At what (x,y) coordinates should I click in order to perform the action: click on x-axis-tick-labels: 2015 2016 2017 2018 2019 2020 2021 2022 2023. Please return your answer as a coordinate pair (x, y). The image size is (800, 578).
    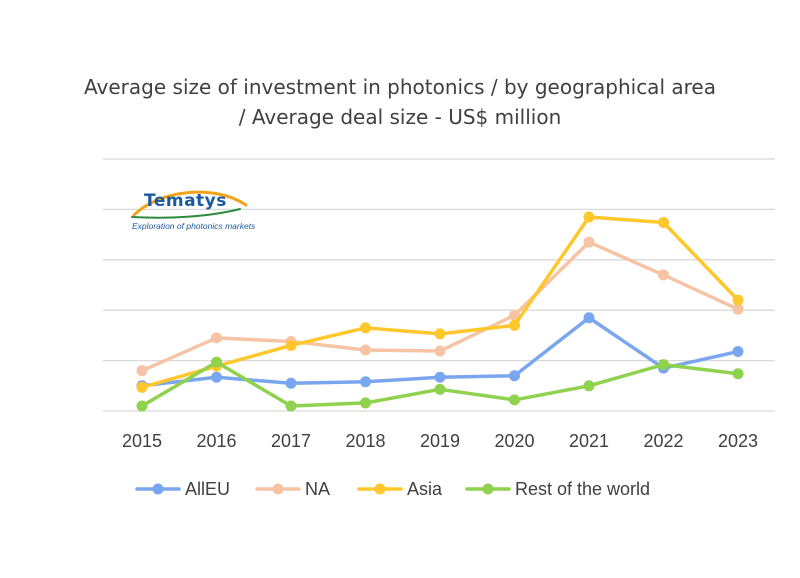
    Looking at the image, I should click on (440, 441).